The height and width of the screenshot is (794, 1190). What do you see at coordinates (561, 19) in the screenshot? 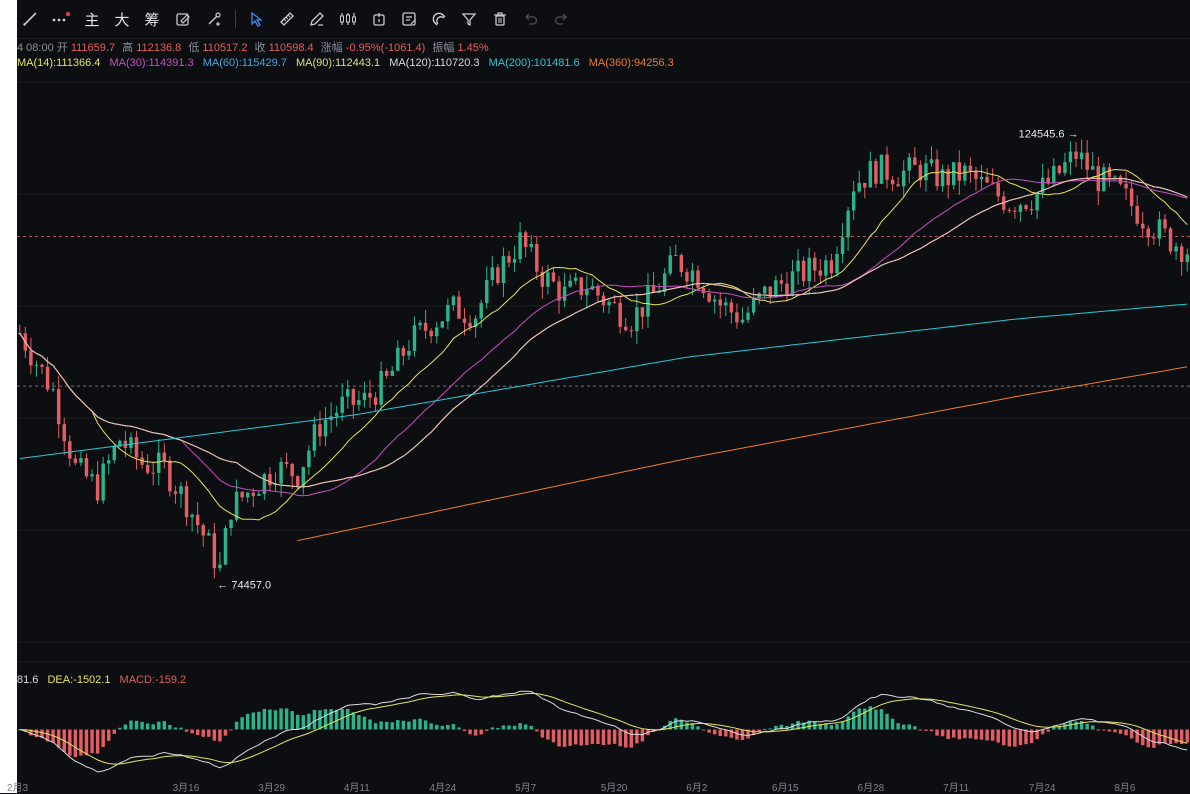
I see `redo-icon` at bounding box center [561, 19].